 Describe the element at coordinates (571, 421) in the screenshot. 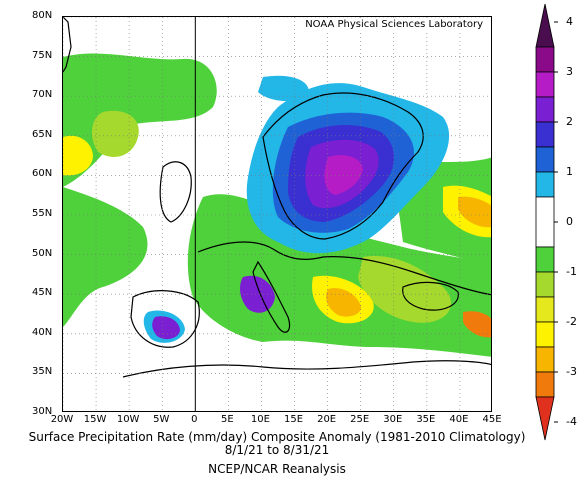

I see `colorbar-tick-label: -4` at that location.